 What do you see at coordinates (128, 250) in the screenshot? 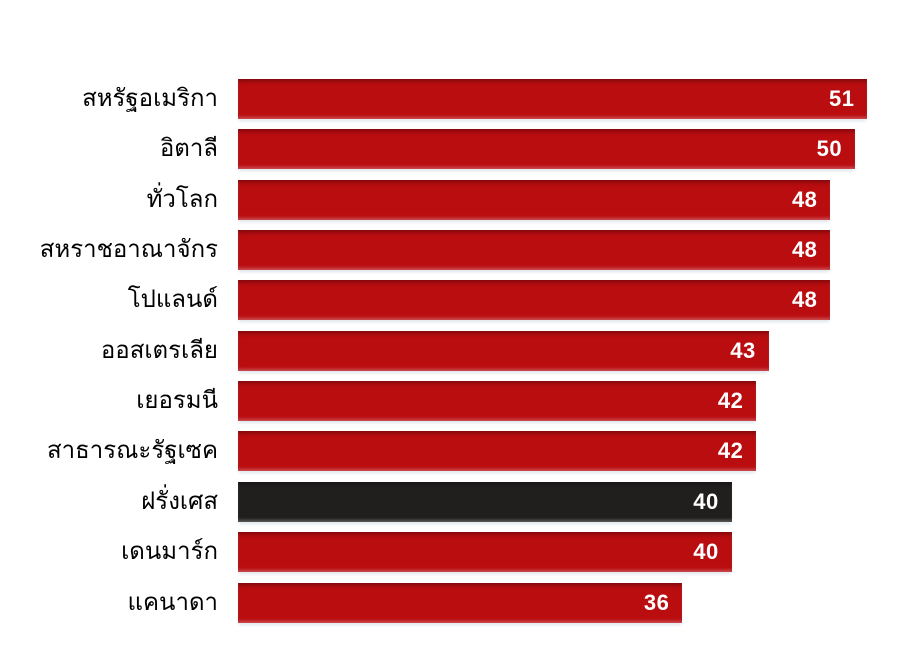
I see `category-label: สหราชอาณาจักร` at bounding box center [128, 250].